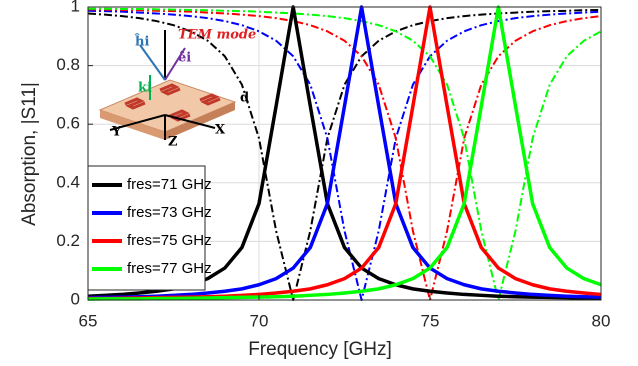 This screenshot has height=366, width=638. What do you see at coordinates (169, 240) in the screenshot?
I see `legend-label: fres=75 GHz` at bounding box center [169, 240].